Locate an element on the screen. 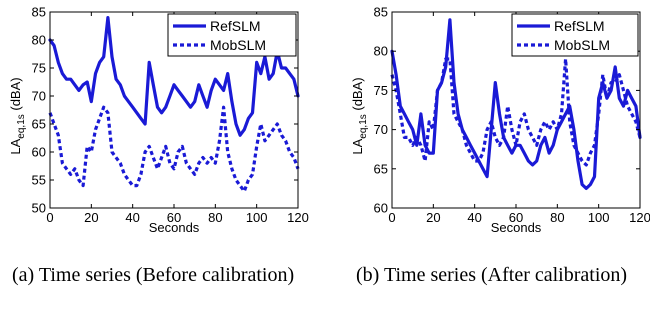 The width and height of the screenshot is (650, 320). caption-before-calibration: (a) Time series (Before calibration) is located at coordinates (153, 275).